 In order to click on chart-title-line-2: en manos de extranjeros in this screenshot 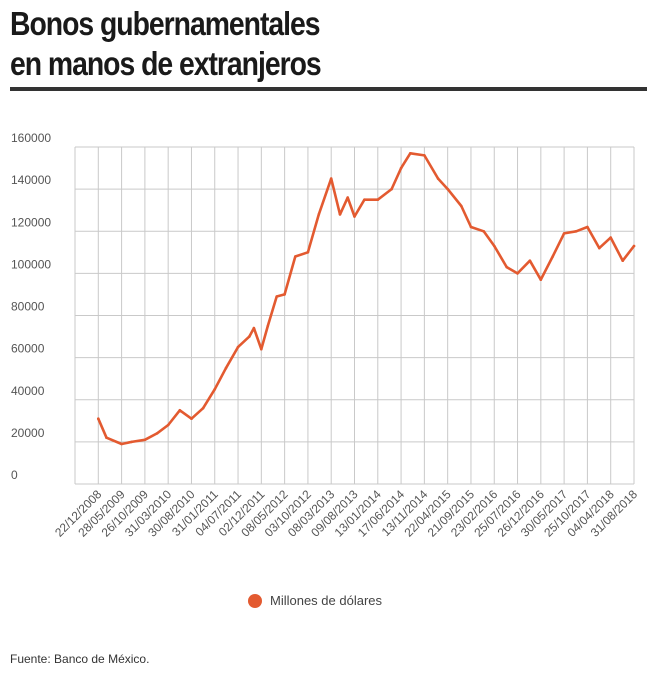, I will do `click(166, 63)`.